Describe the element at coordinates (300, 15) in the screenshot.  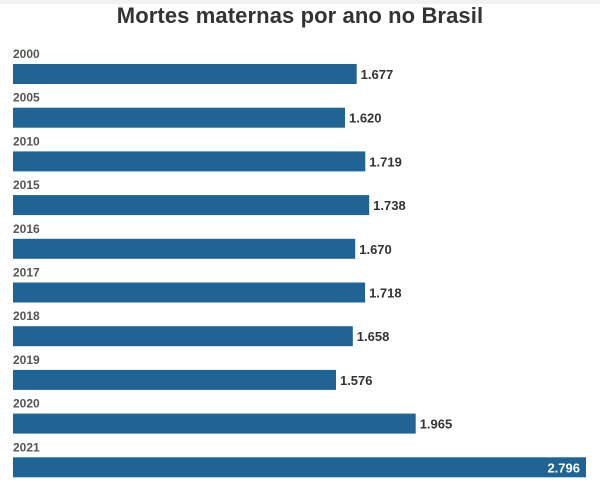
I see `chart-title: Mortes maternas por ano no Brasil` at that location.